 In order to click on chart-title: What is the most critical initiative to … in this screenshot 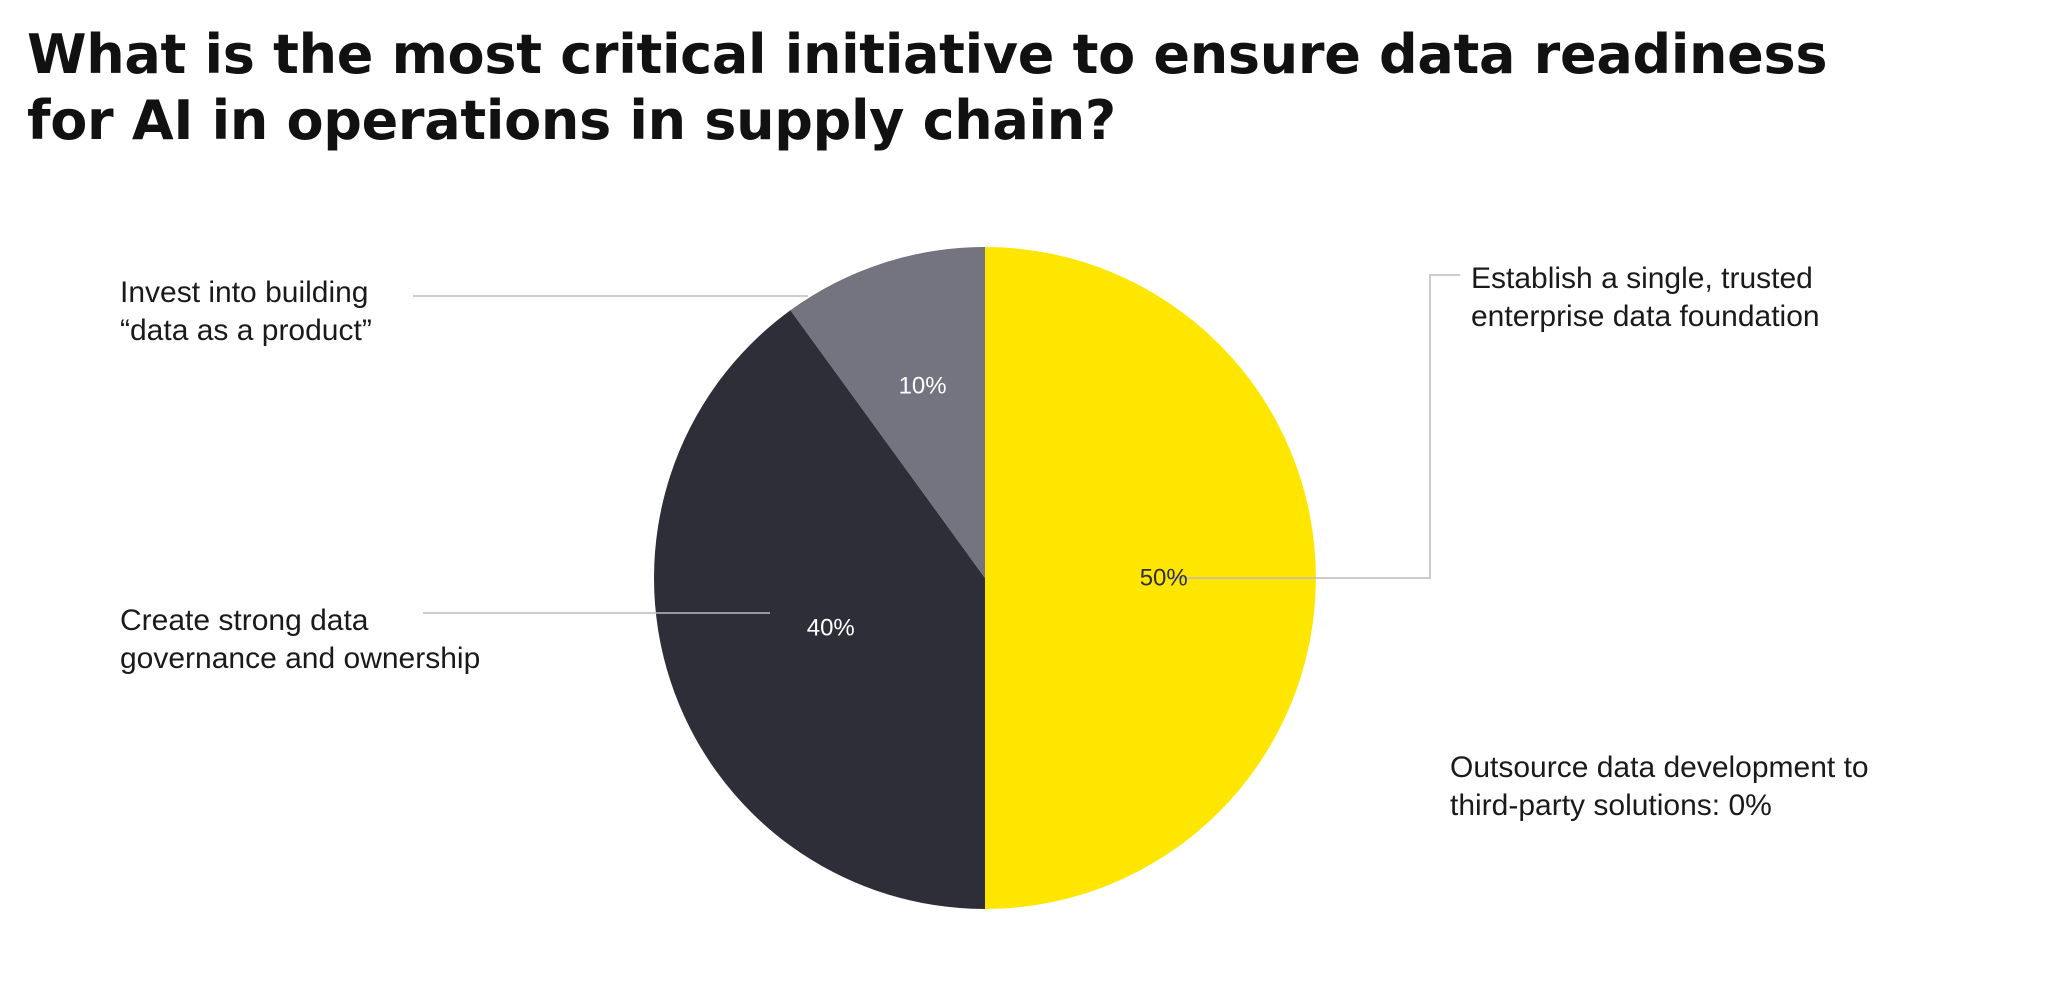, I will do `click(927, 87)`.